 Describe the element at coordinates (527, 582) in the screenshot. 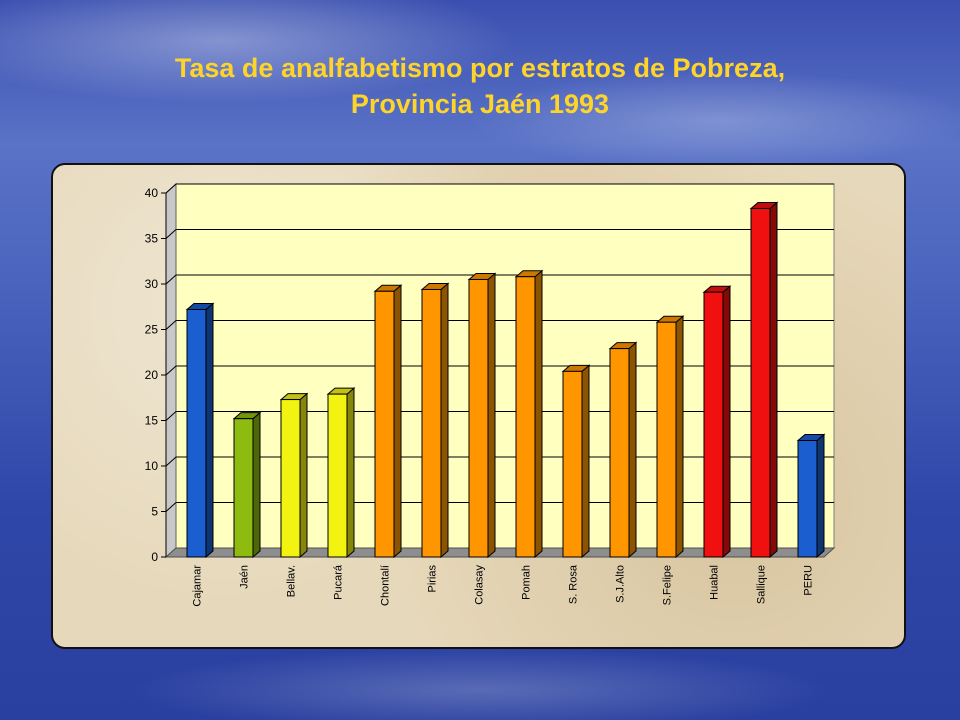

I see `x-tick-label: Pomah` at that location.